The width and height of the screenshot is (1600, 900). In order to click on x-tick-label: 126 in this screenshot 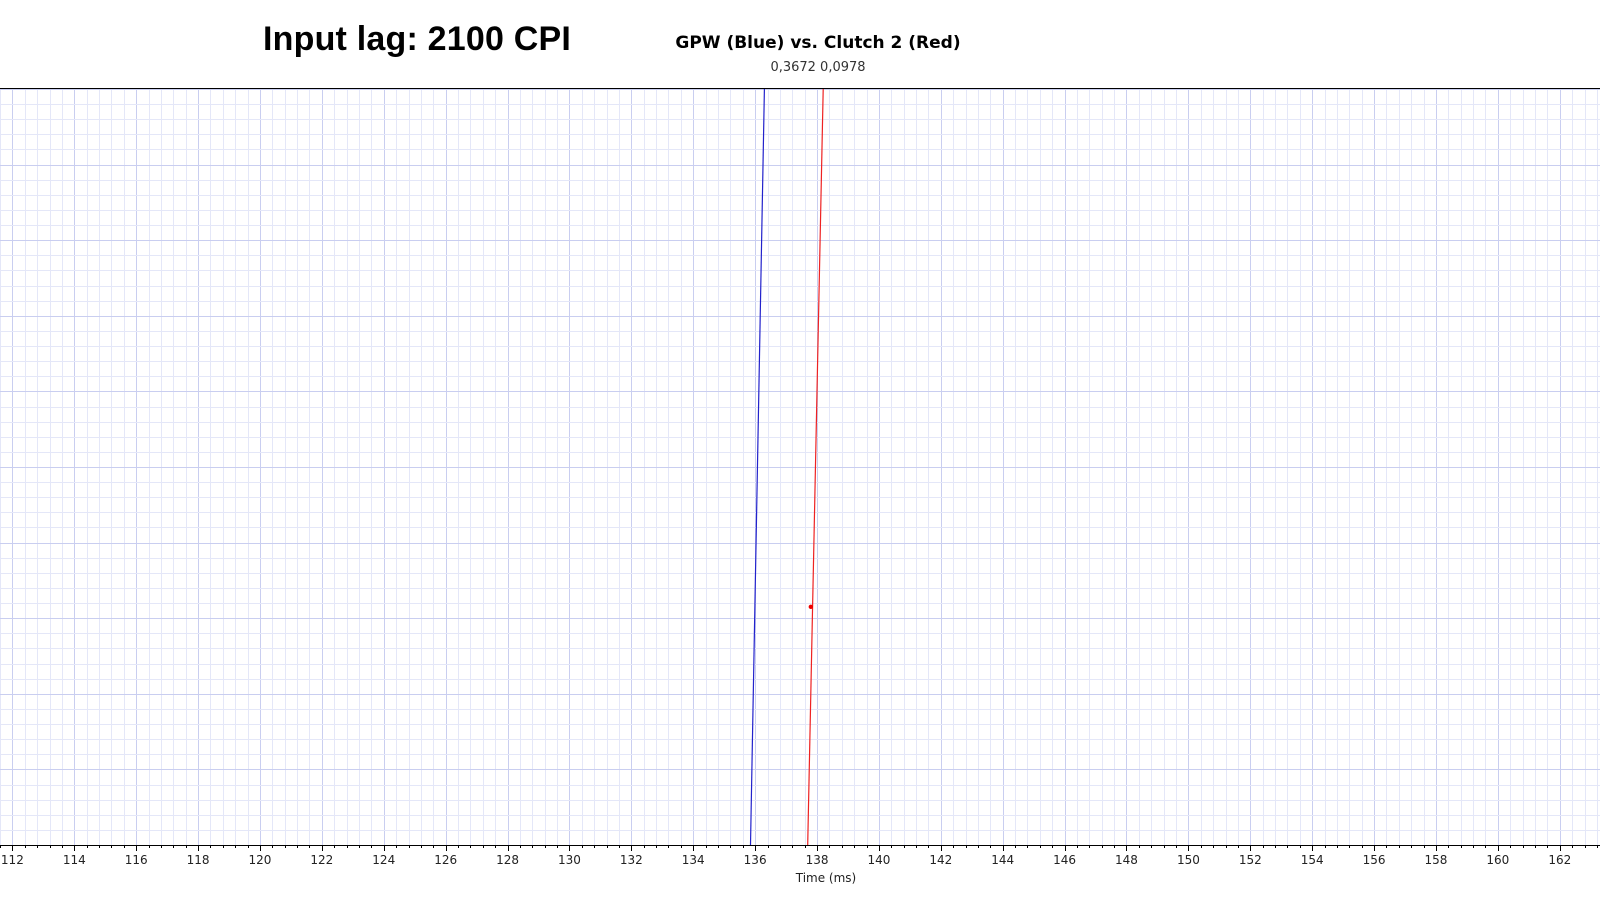, I will do `click(445, 860)`.